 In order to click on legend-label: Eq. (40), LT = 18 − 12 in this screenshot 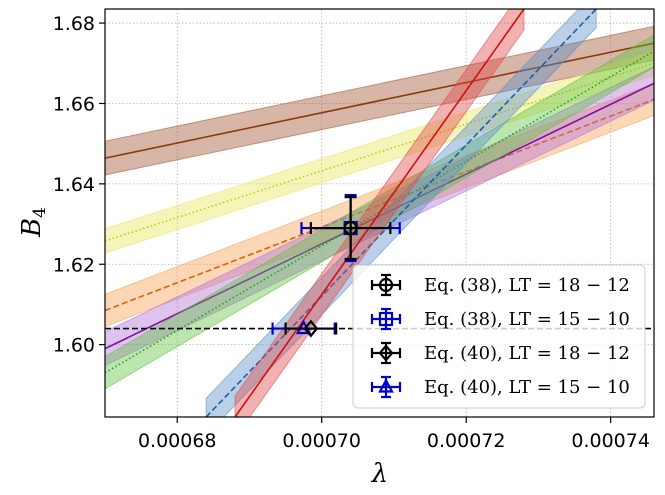, I will do `click(527, 353)`.